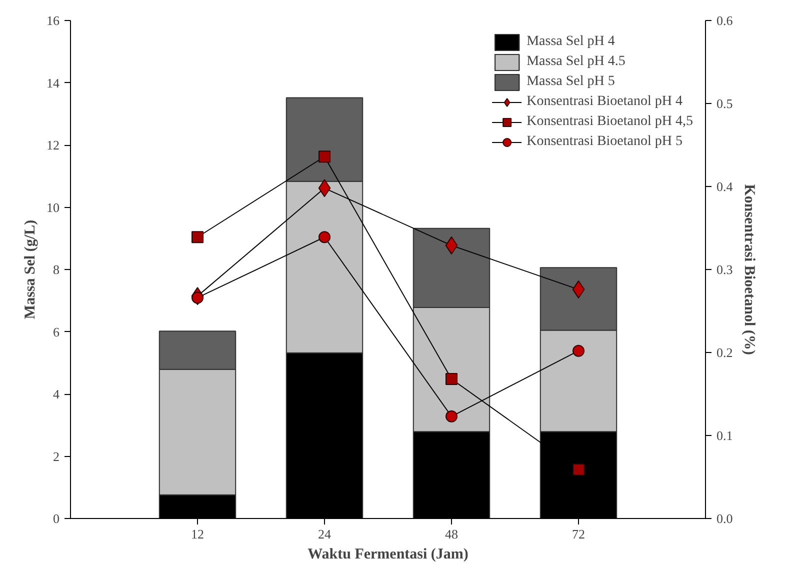 This screenshot has width=790, height=569. What do you see at coordinates (30, 270) in the screenshot?
I see `y-axis-title: Massa Sel (g/L)` at bounding box center [30, 270].